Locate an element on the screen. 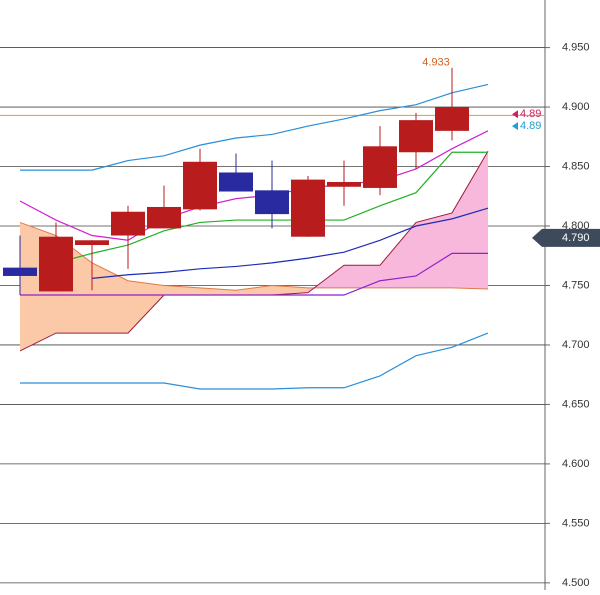 This screenshot has height=595, width=600. y-tick-label: 4.900 is located at coordinates (576, 107).